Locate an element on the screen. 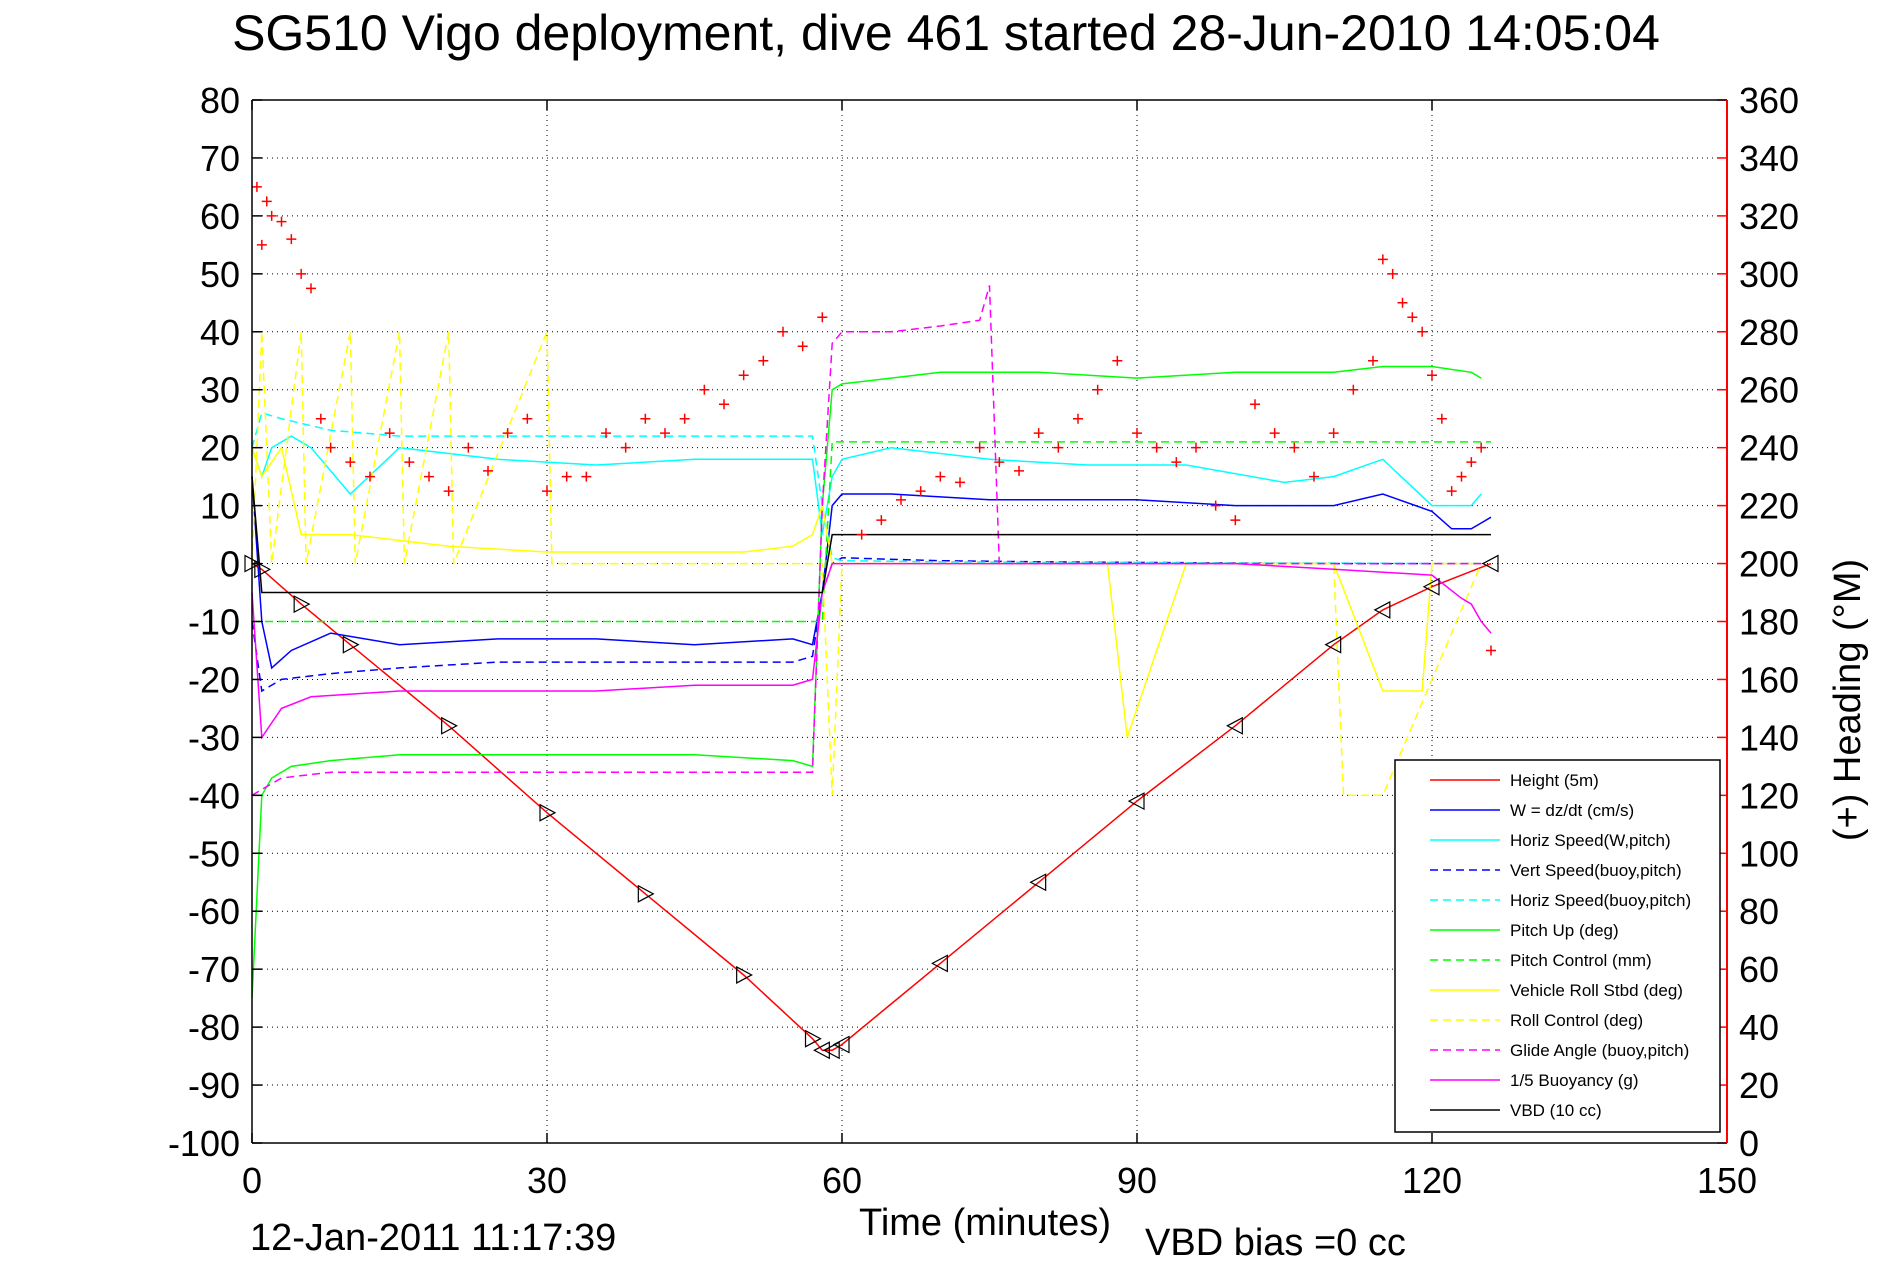 This screenshot has width=1891, height=1262. y2-tick-label: 340 is located at coordinates (1769, 158).